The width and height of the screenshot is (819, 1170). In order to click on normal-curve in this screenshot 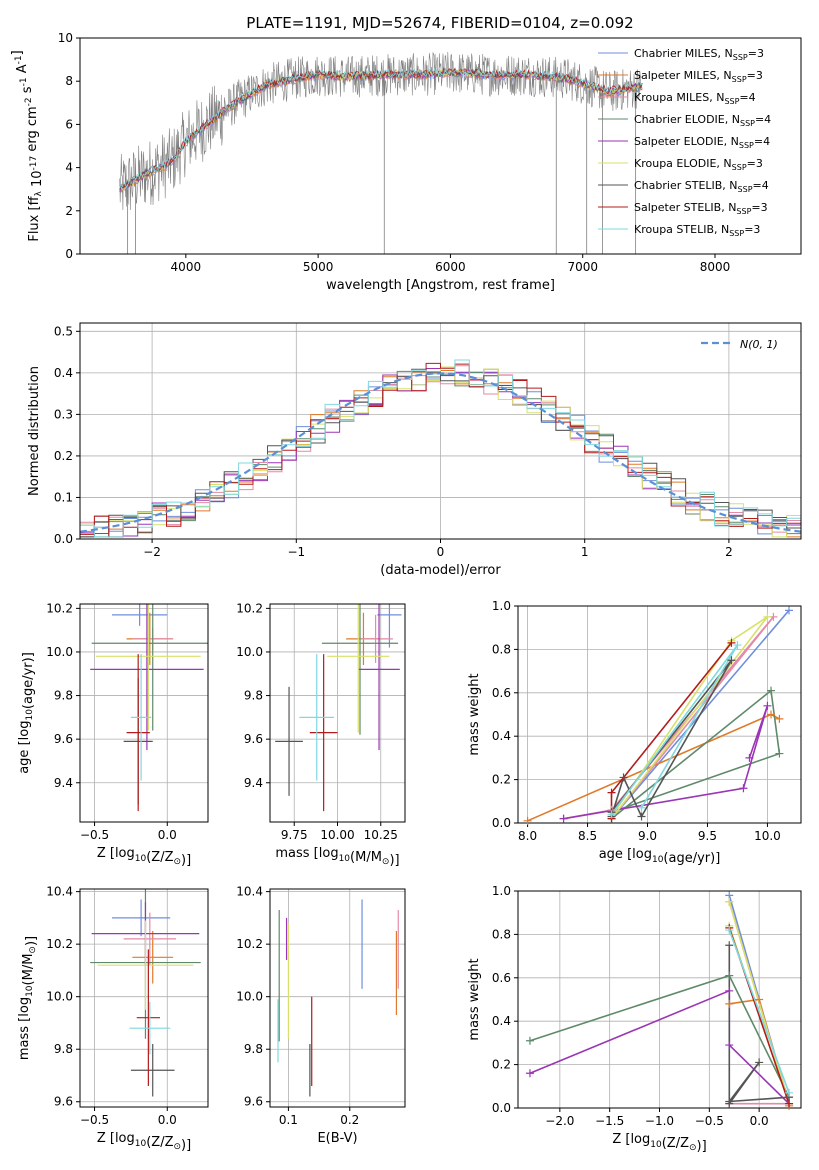, I will do `click(440, 452)`.